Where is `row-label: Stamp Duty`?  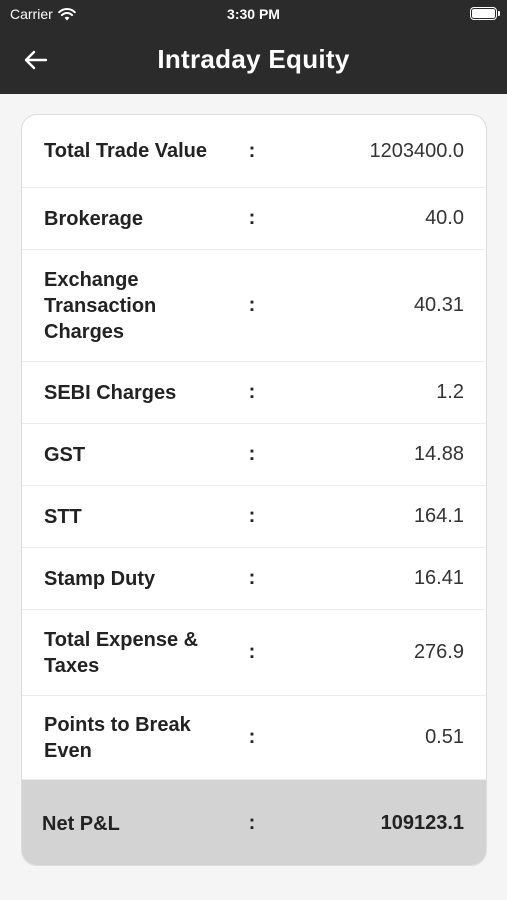 row-label: Stamp Duty is located at coordinates (100, 578).